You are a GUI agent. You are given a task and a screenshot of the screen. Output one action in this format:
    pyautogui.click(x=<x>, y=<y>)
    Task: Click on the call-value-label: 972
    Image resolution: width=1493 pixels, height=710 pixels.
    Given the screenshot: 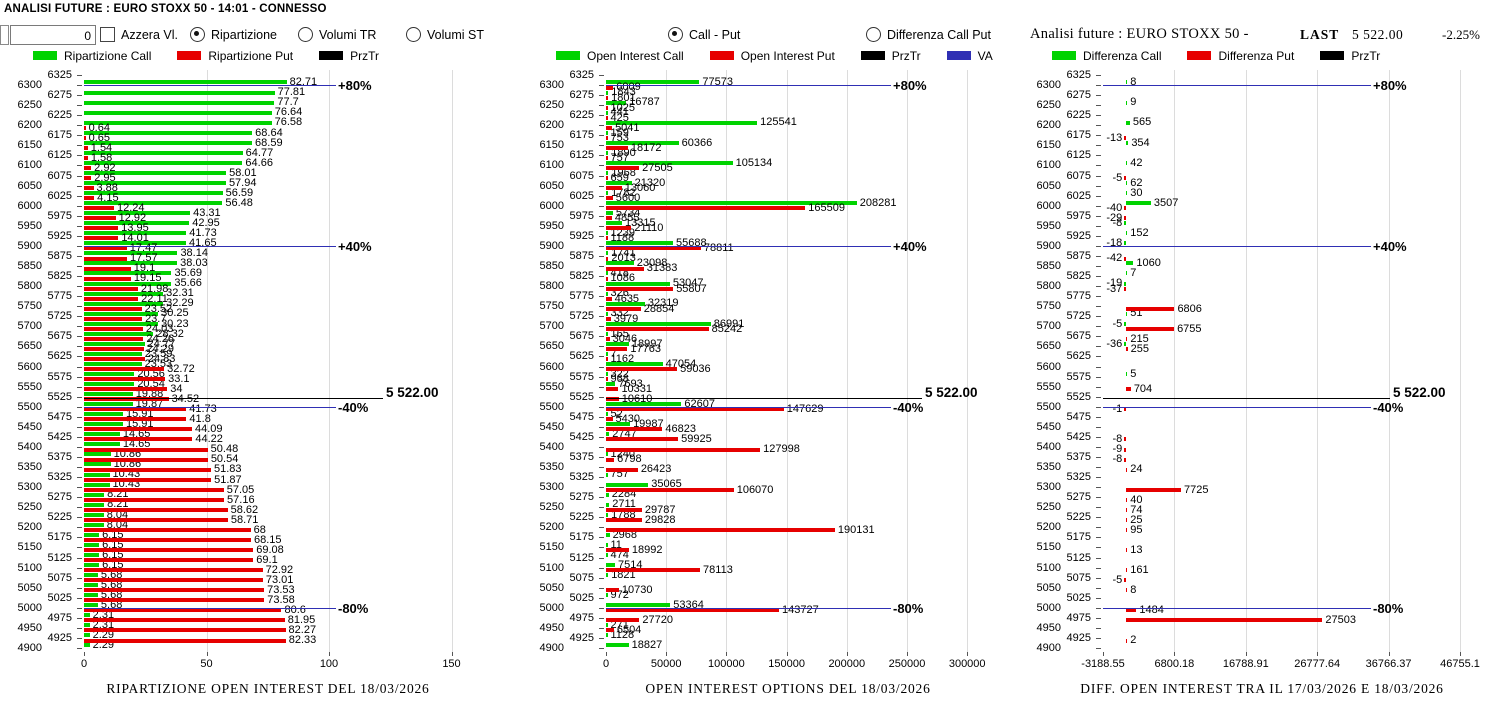 What is the action you would take?
    pyautogui.click(x=619, y=594)
    